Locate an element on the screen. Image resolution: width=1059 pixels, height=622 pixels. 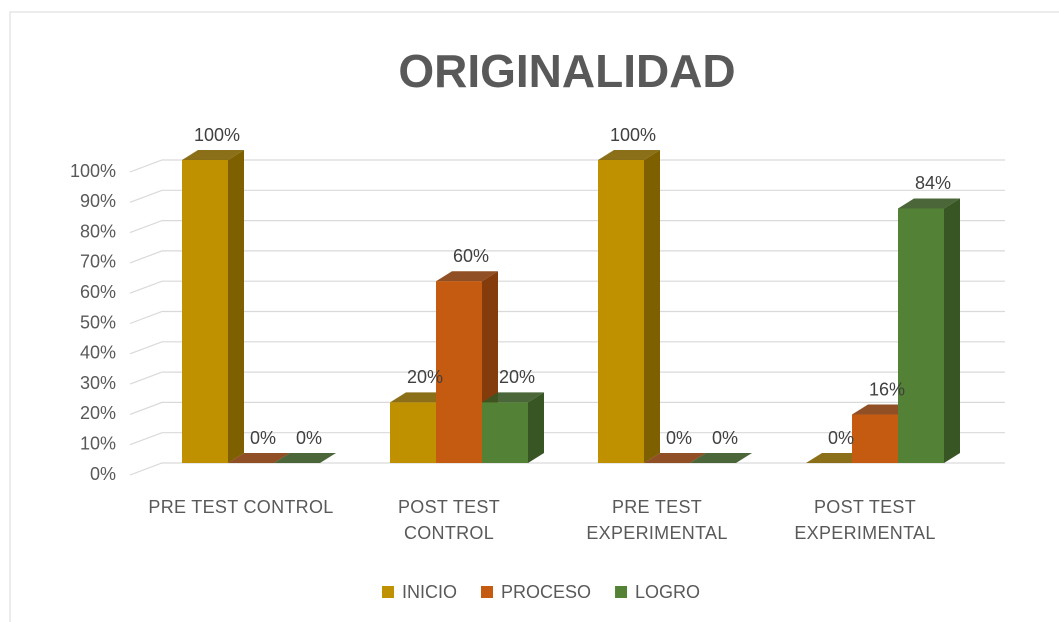
legend-label: INICIO is located at coordinates (429, 592).